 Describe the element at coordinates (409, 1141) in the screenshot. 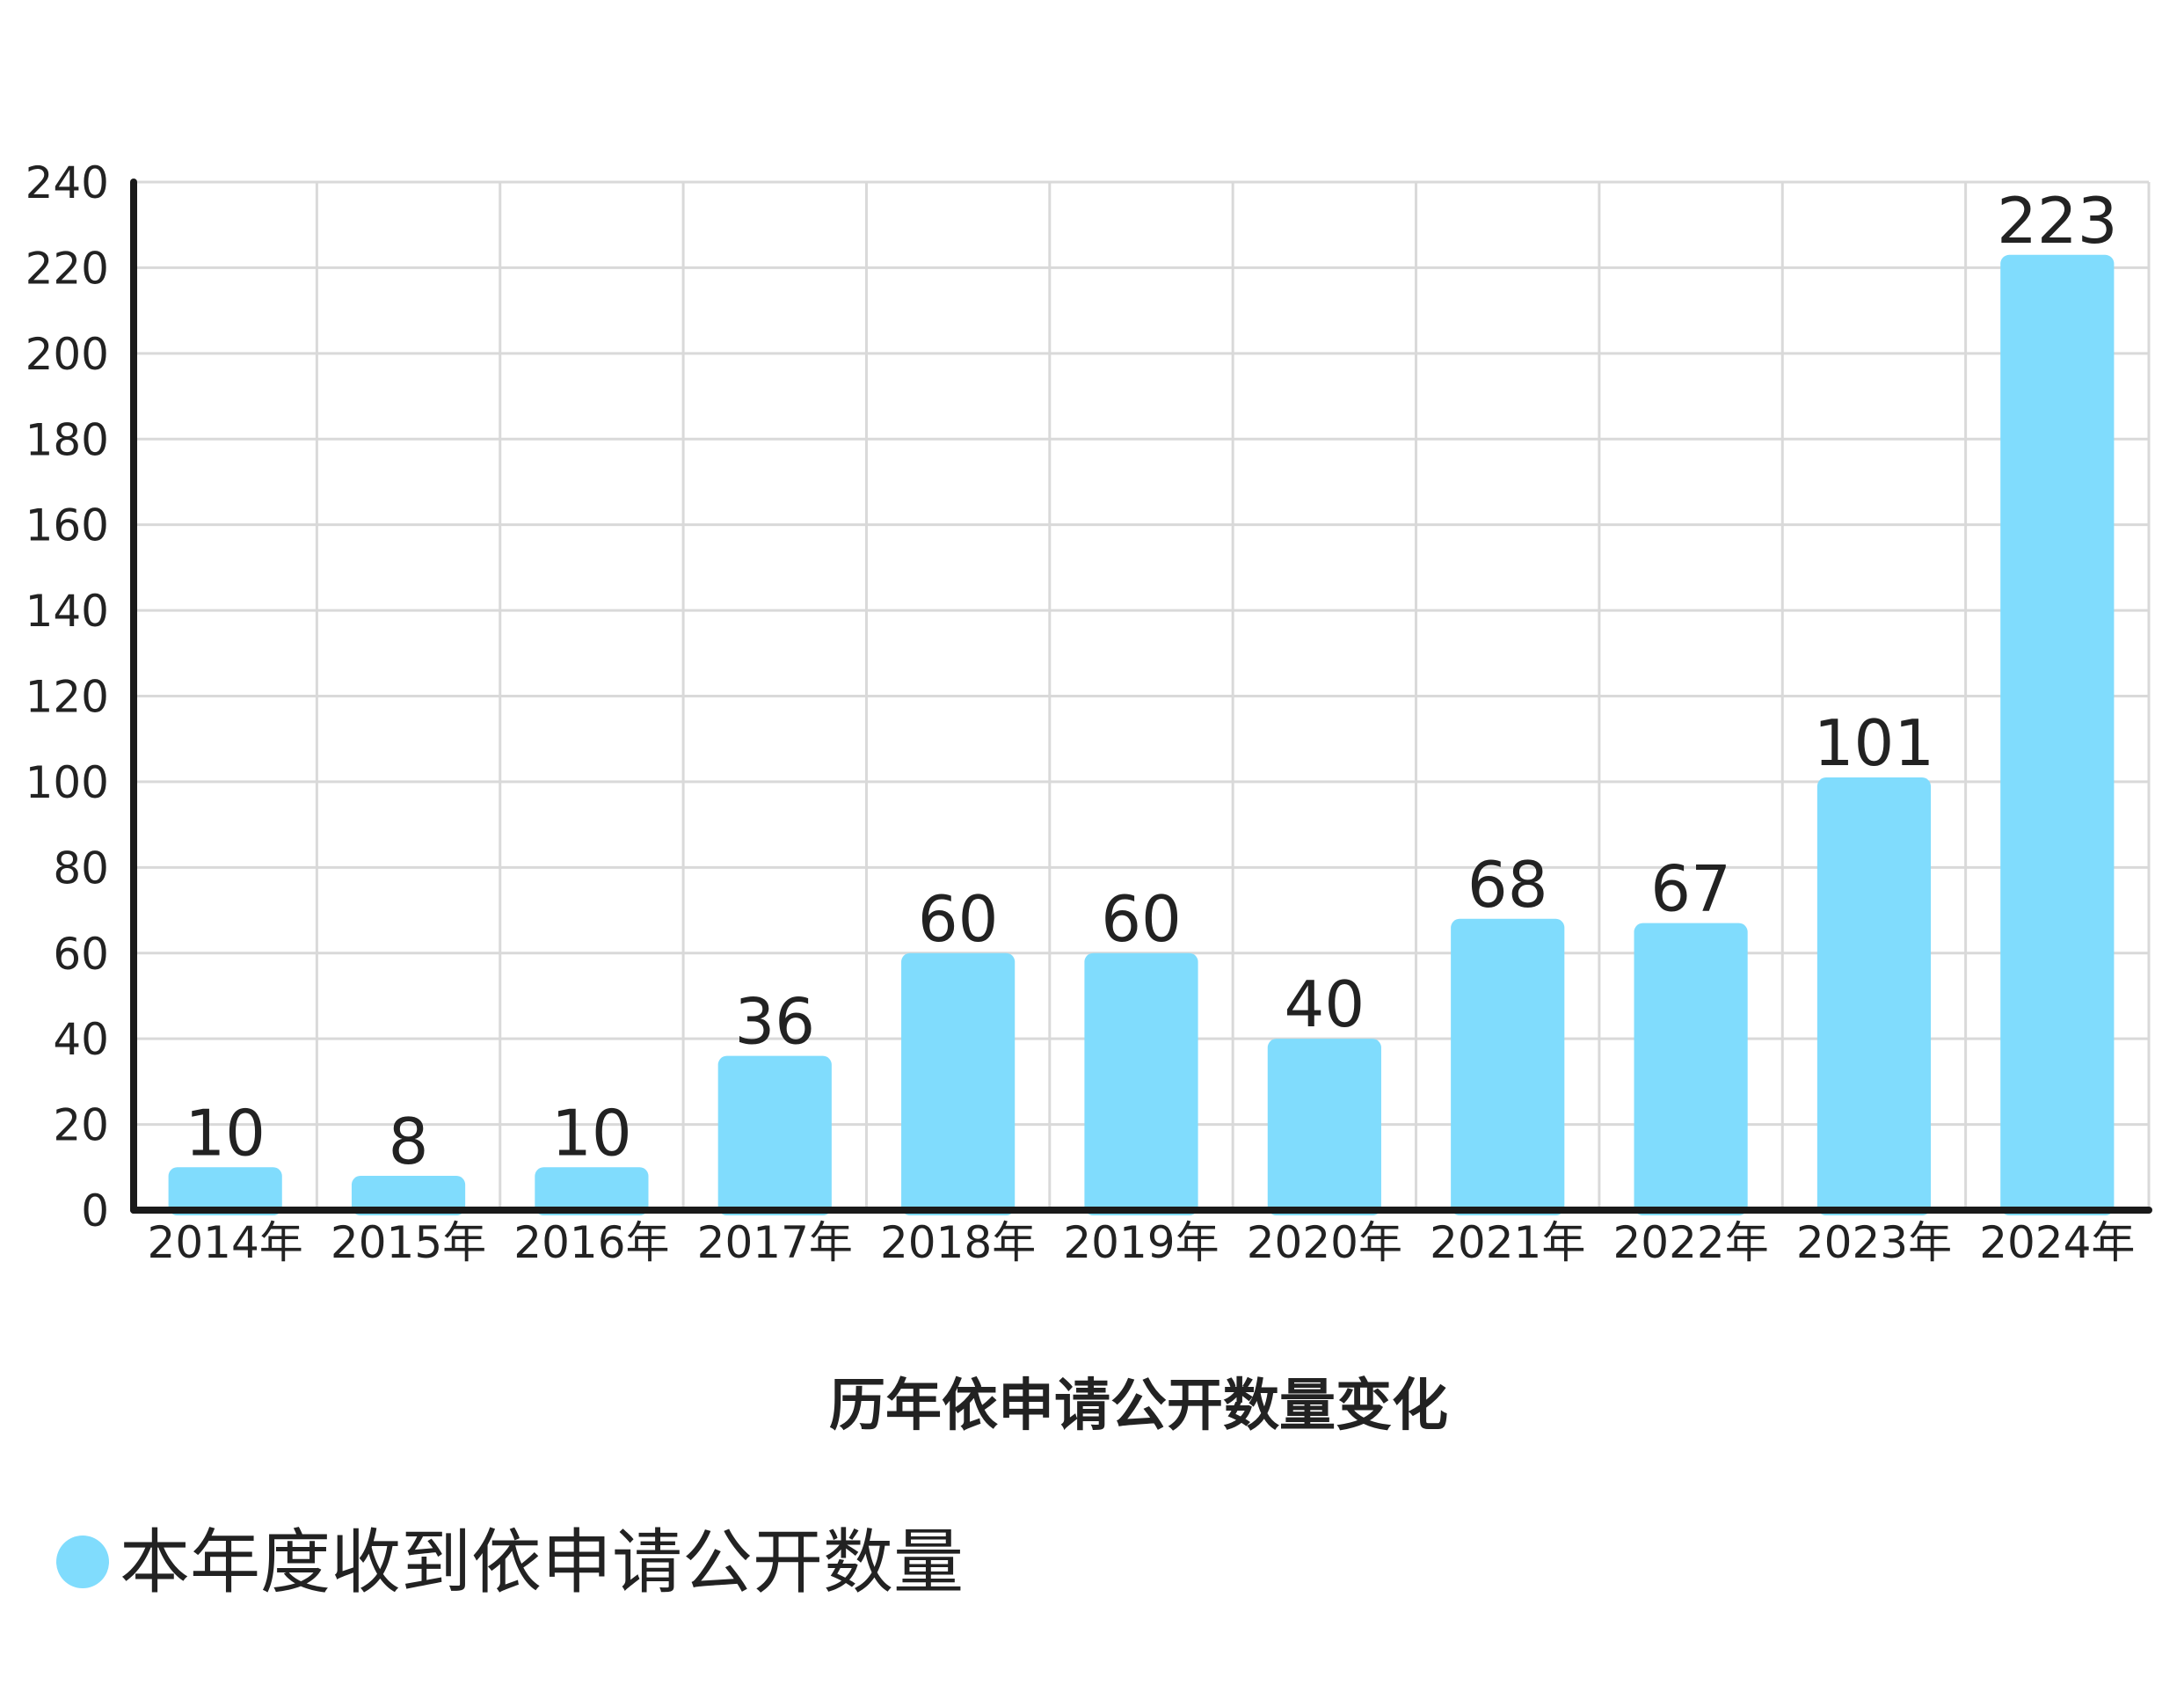

I see `data-label: 8` at that location.